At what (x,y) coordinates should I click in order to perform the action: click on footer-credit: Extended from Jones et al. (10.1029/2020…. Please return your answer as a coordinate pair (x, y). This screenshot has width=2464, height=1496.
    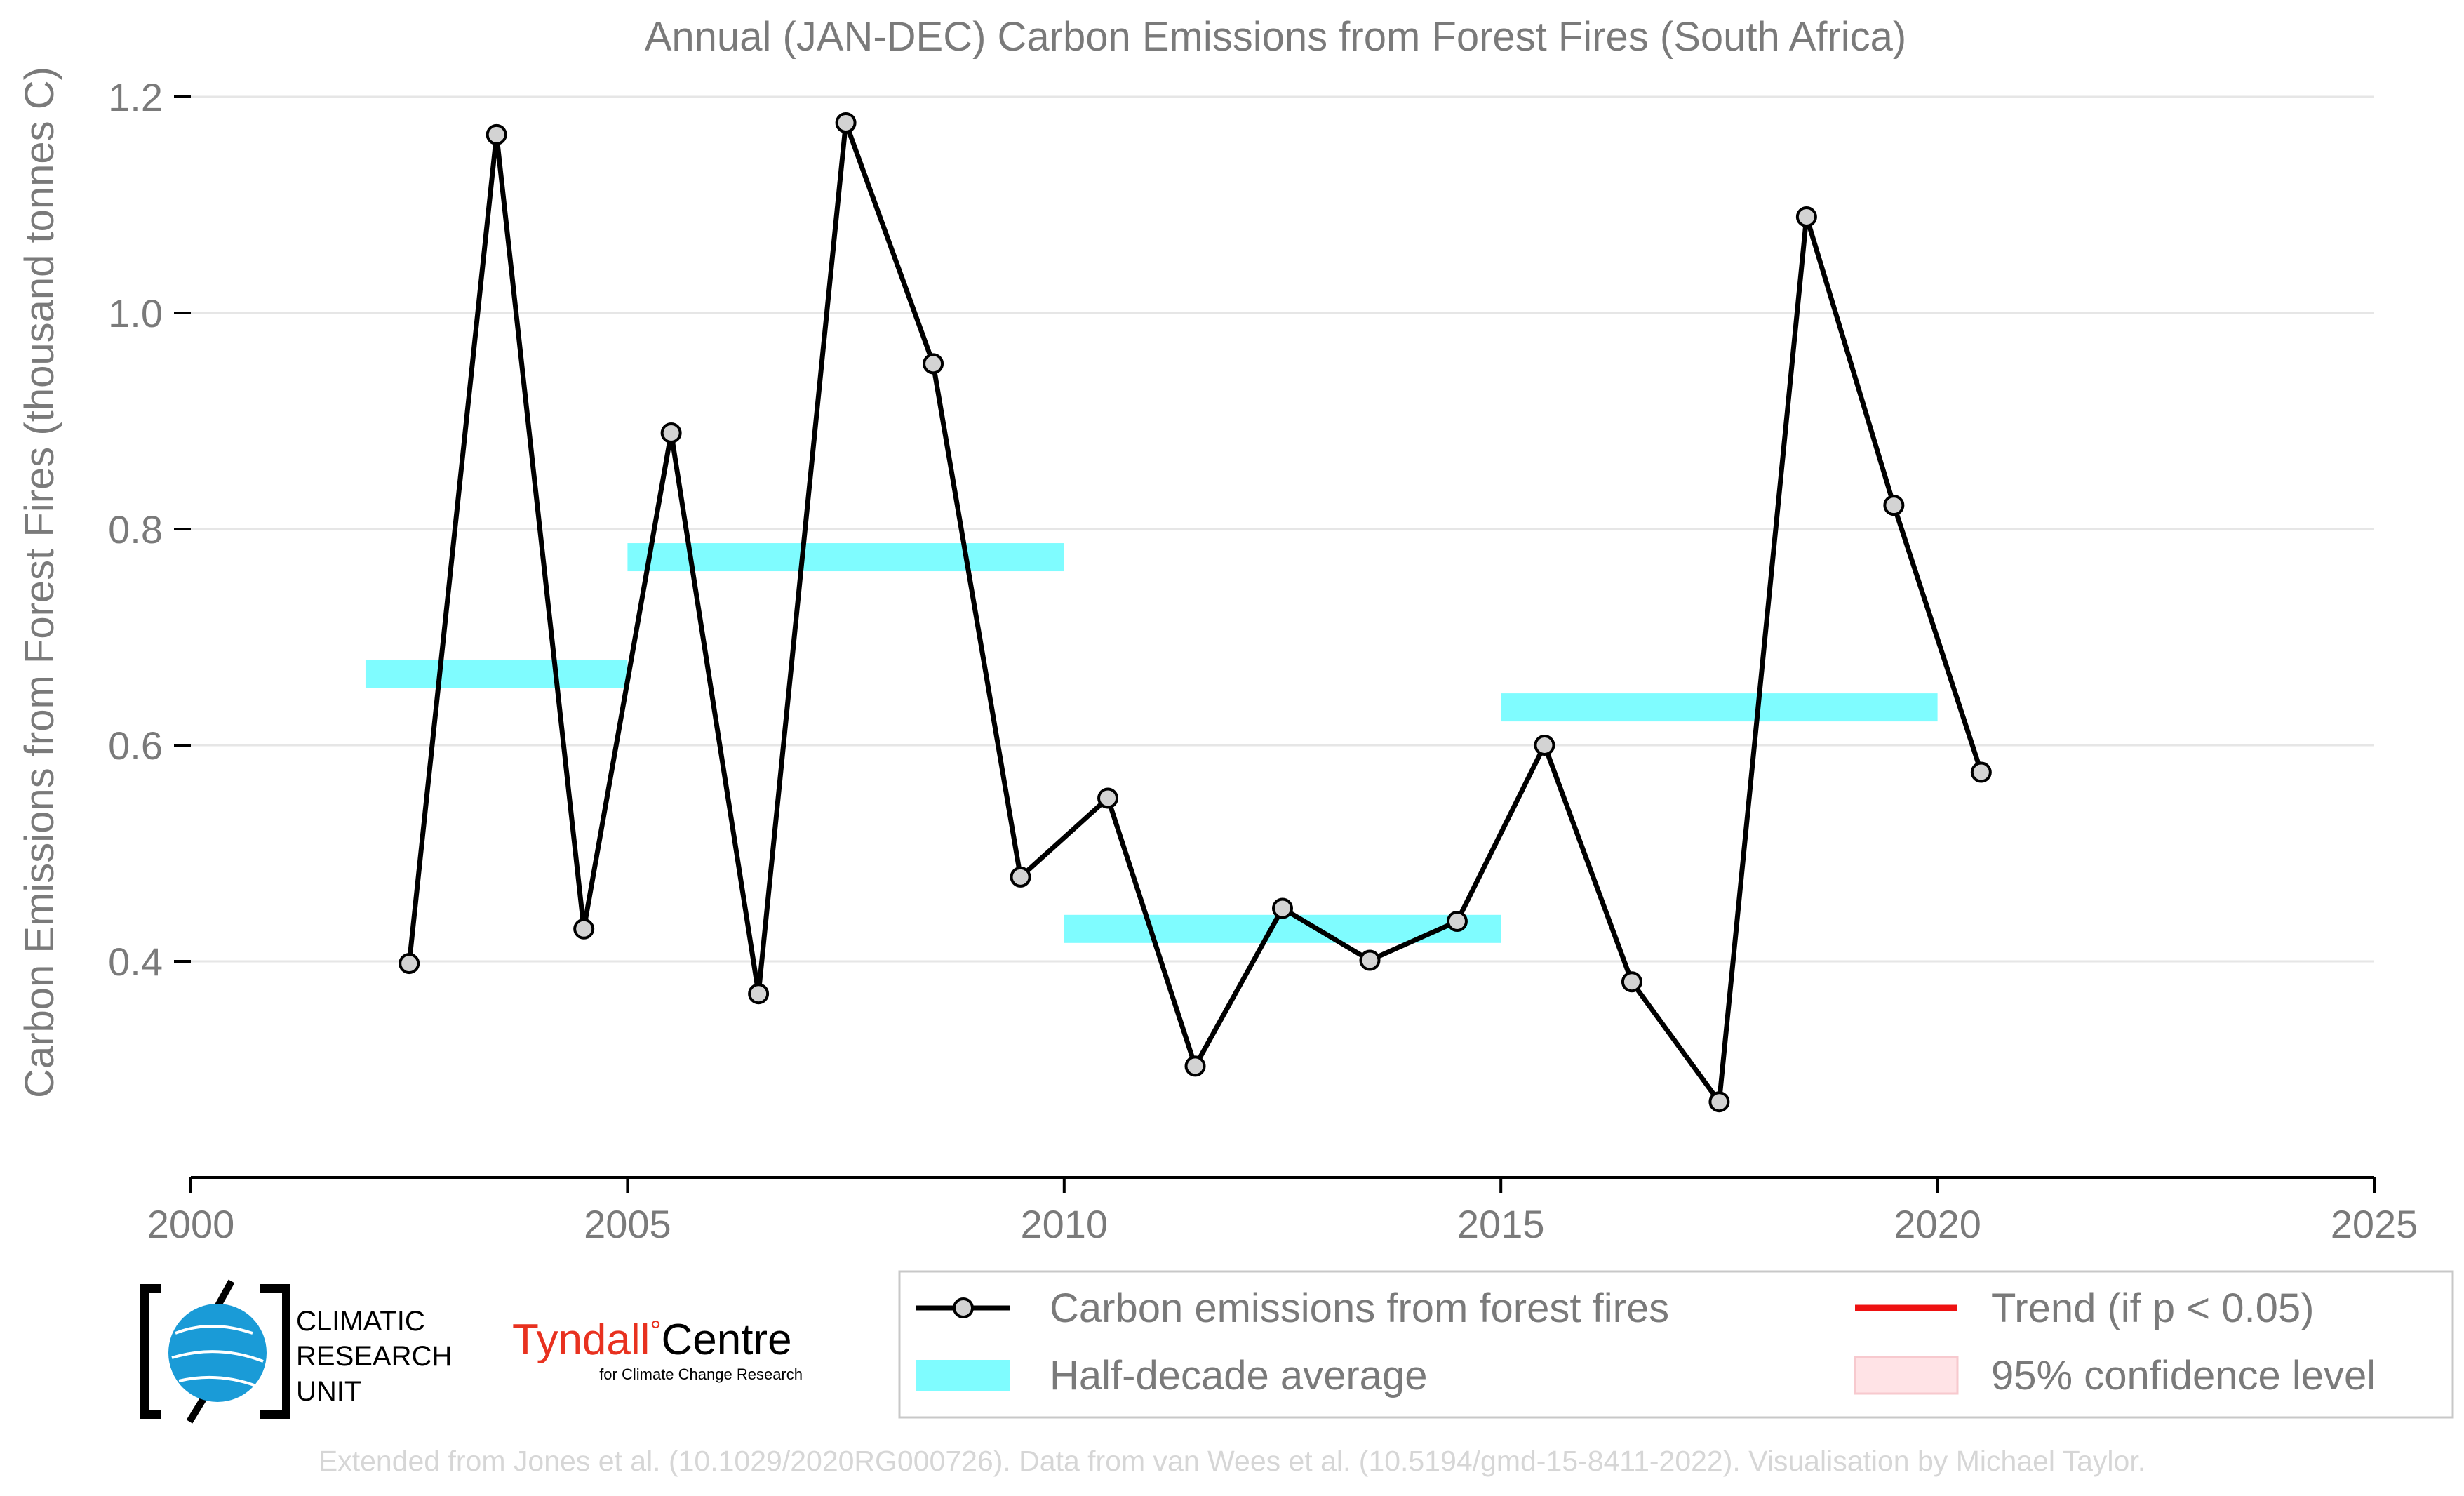
    Looking at the image, I should click on (1232, 1461).